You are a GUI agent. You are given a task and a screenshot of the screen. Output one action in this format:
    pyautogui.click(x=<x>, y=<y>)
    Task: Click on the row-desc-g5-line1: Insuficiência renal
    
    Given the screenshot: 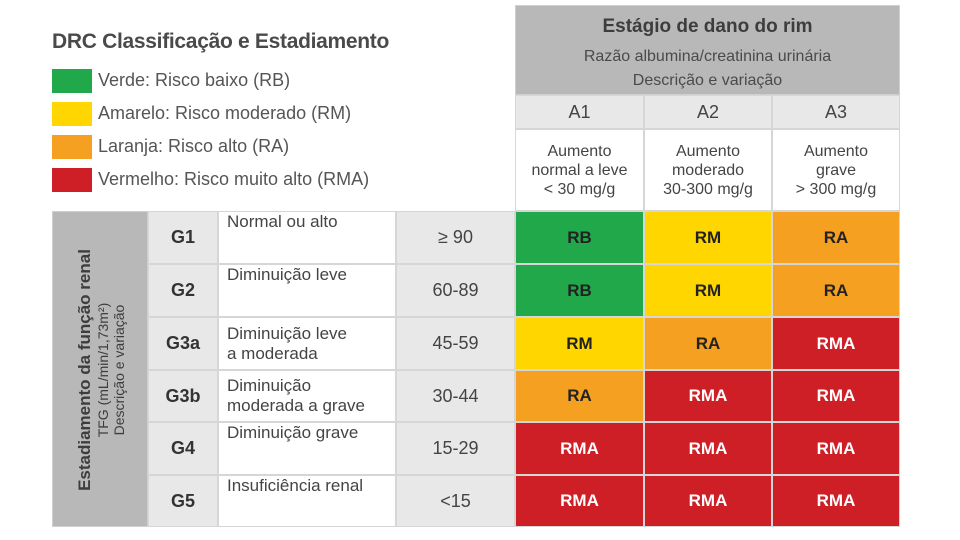 What is the action you would take?
    pyautogui.click(x=295, y=485)
    